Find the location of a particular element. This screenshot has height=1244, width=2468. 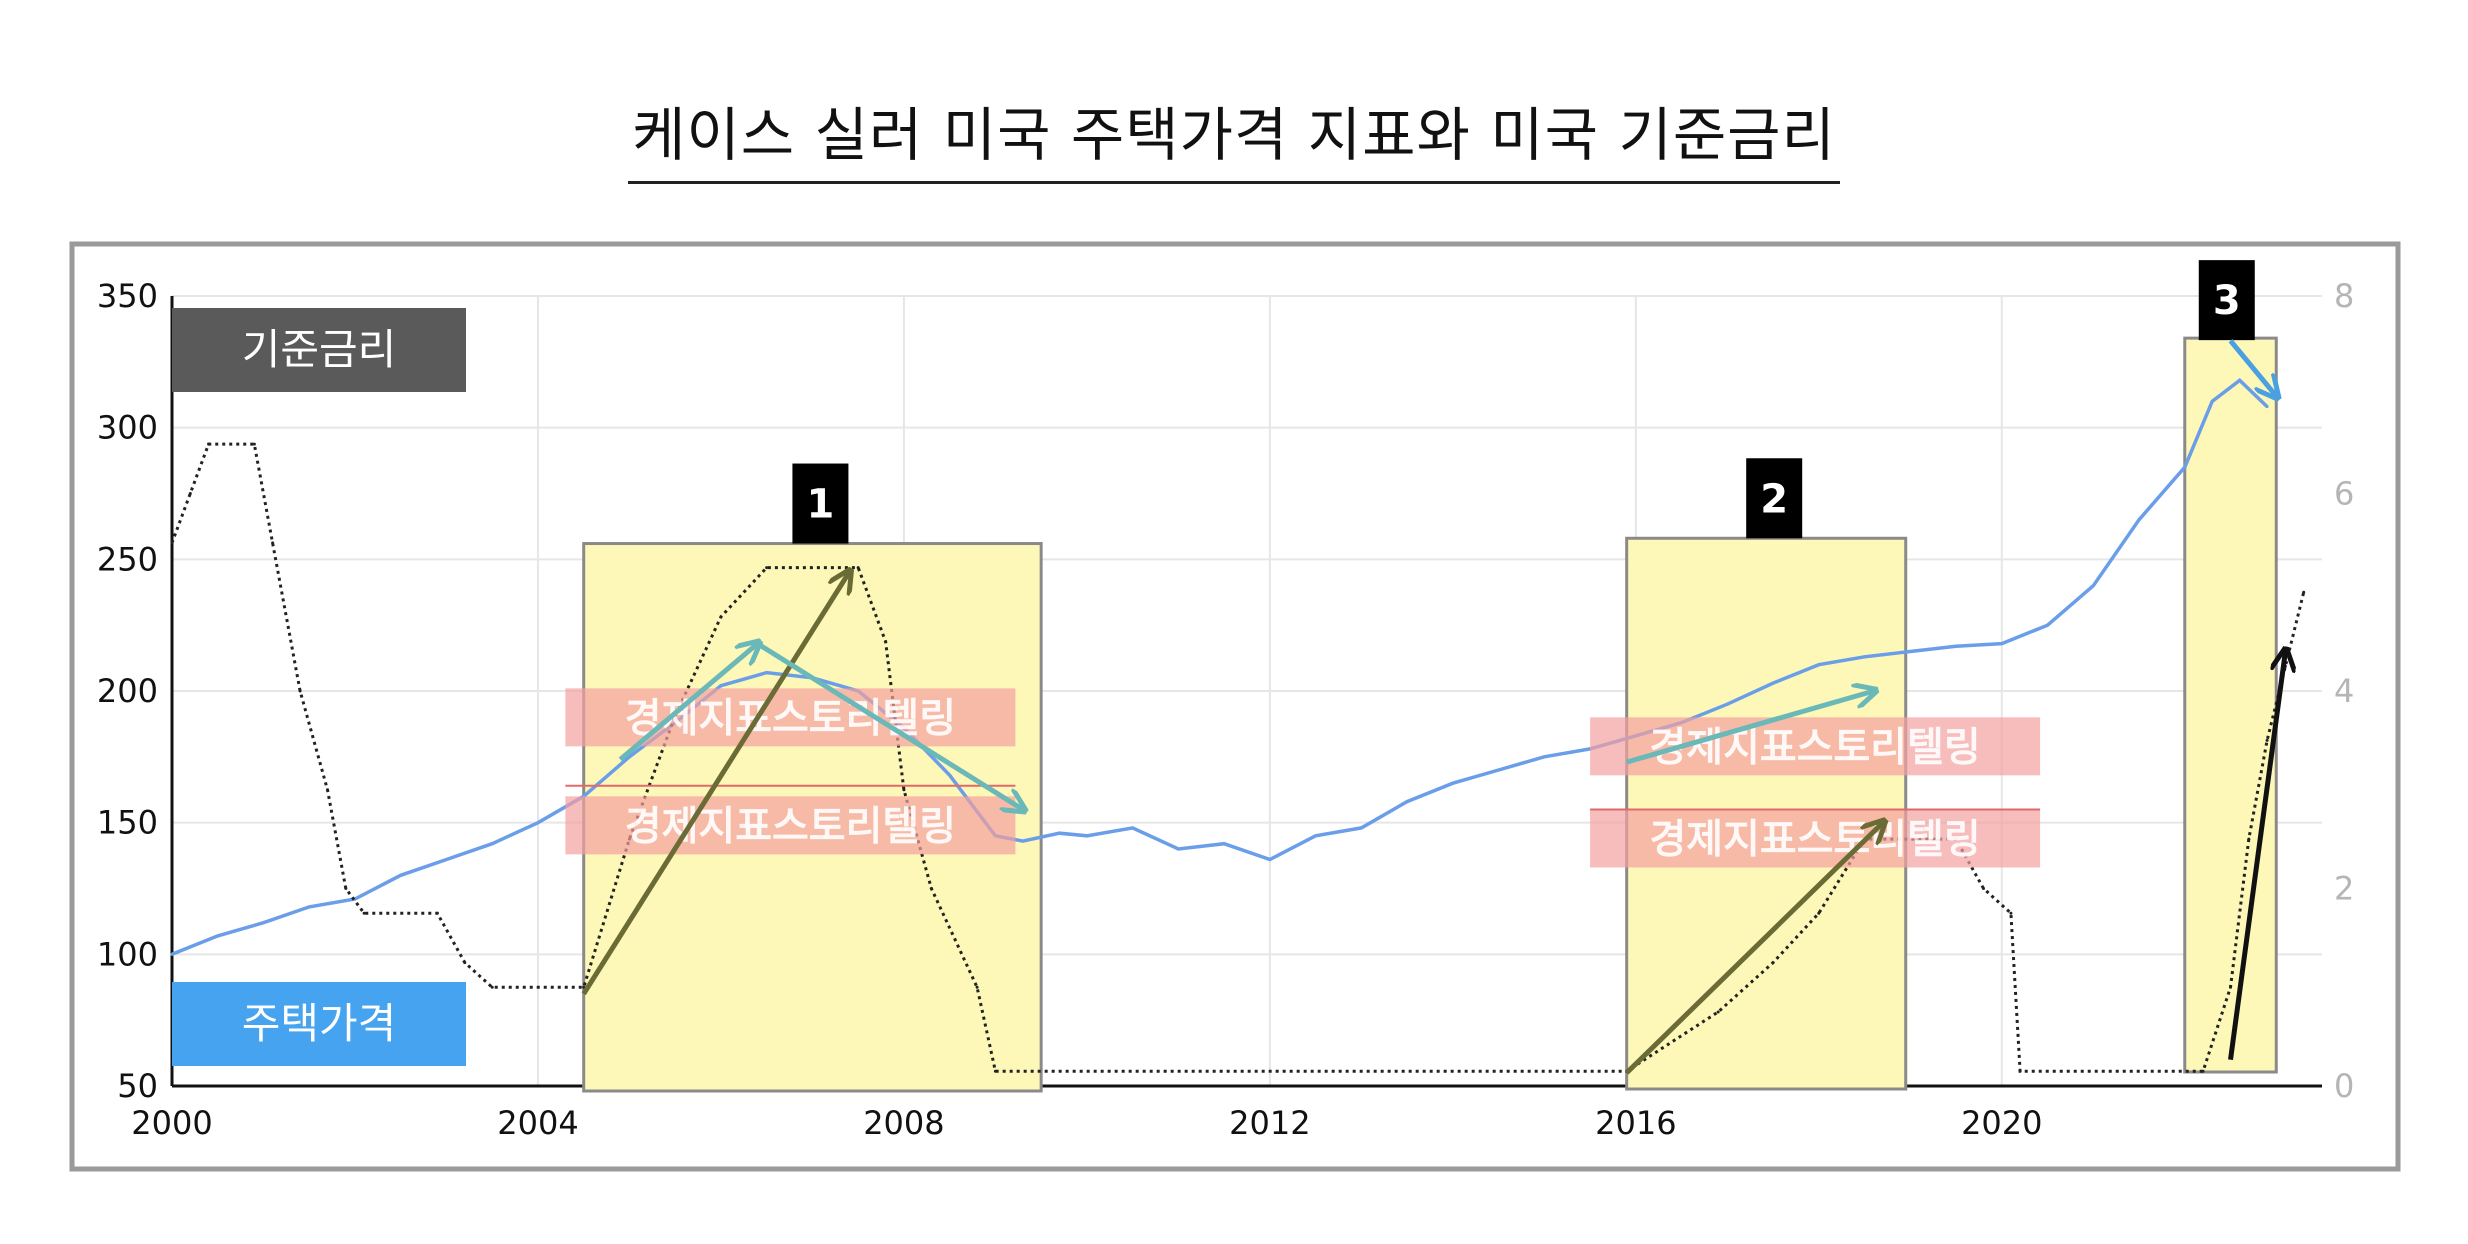

highlight-box is located at coordinates (2230, 705).